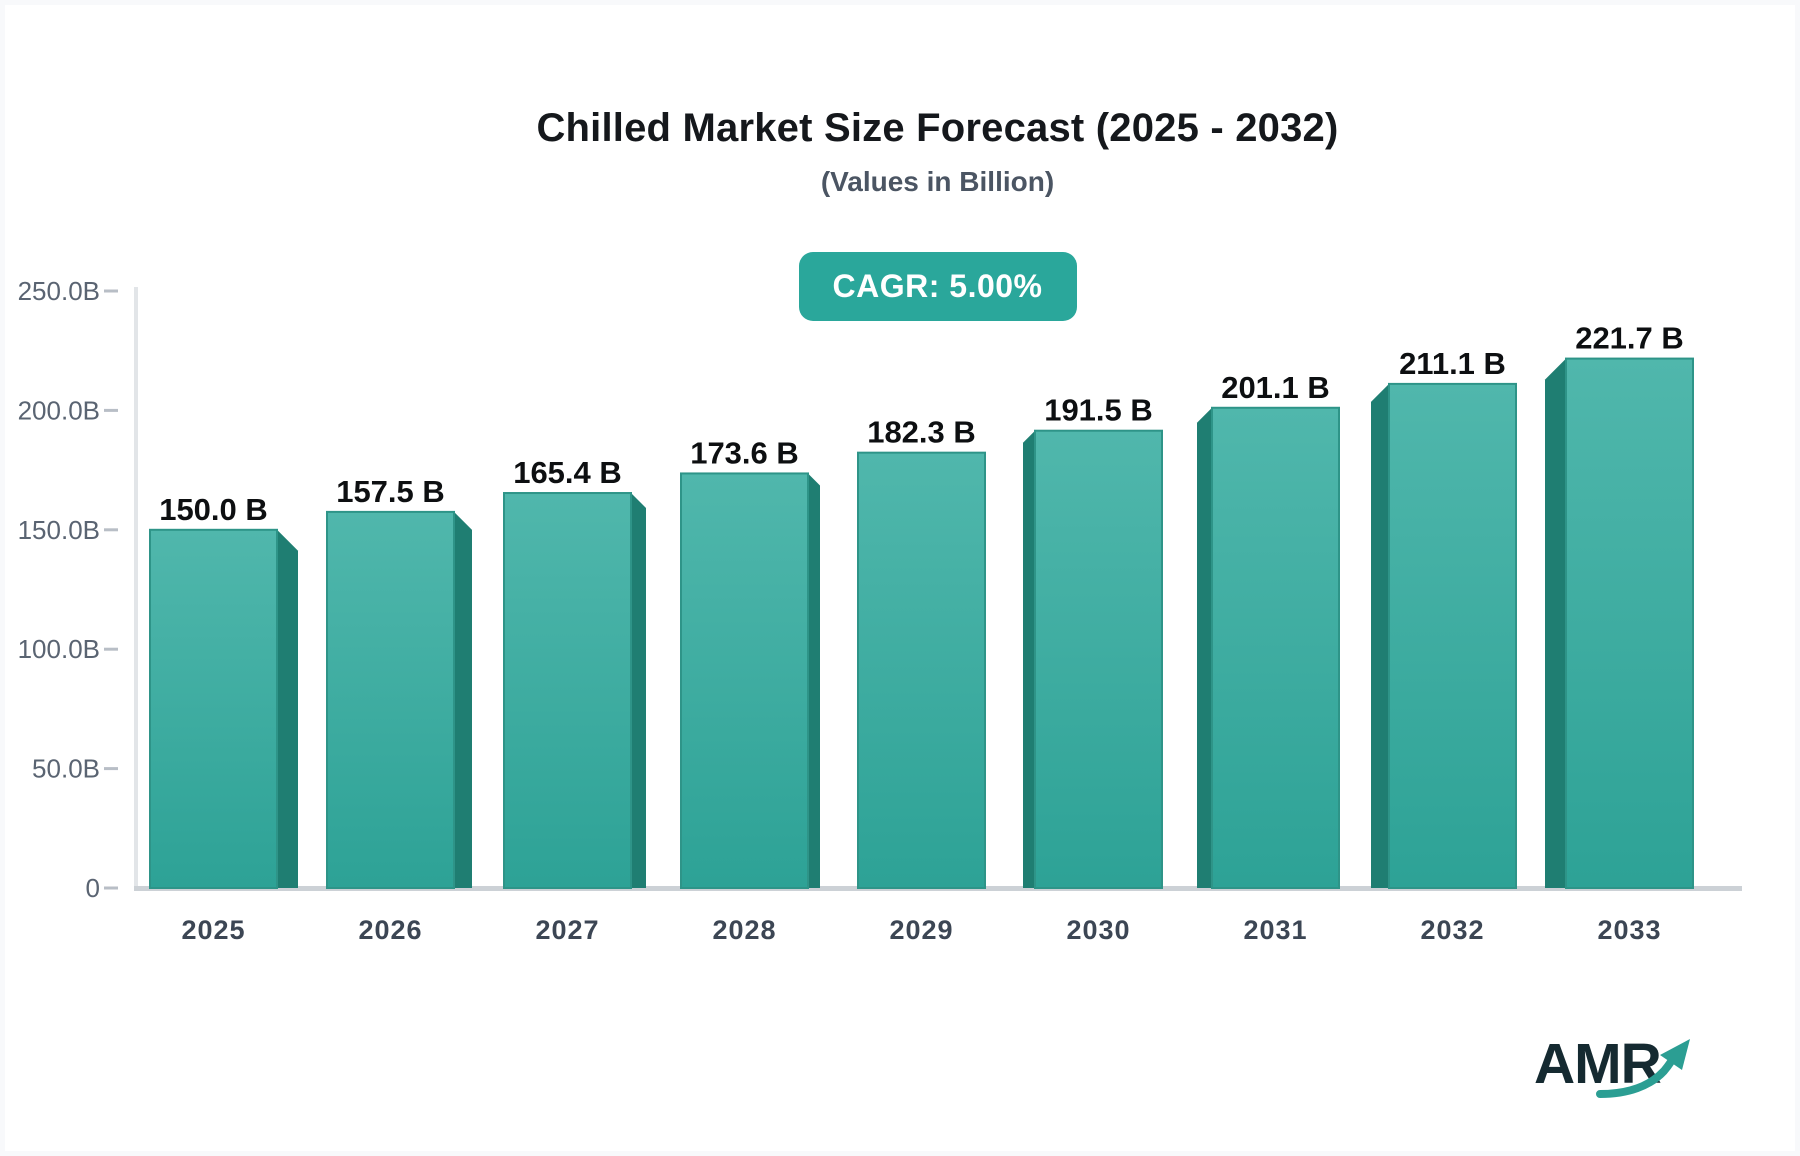 The image size is (1800, 1156). I want to click on bar-group-2025: 150.0 B 2025, so click(223, 718).